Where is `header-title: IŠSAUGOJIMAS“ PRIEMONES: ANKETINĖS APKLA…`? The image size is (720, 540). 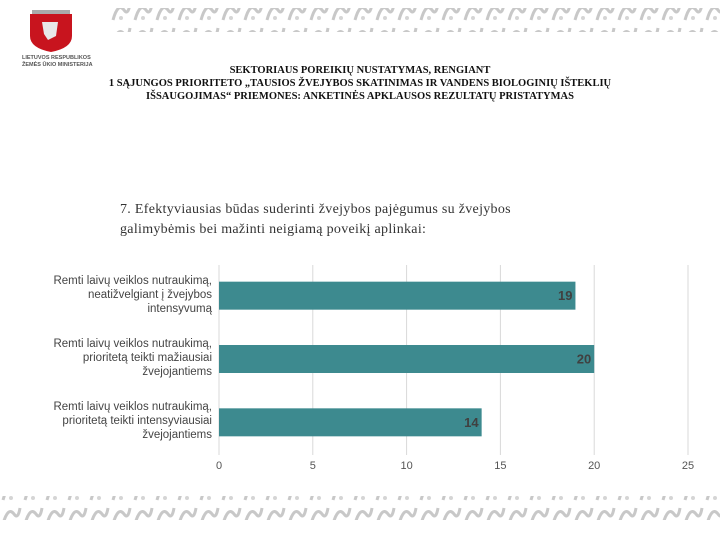
header-title: IŠSAUGOJIMAS“ PRIEMONES: ANKETINĖS APKLA… is located at coordinates (360, 96).